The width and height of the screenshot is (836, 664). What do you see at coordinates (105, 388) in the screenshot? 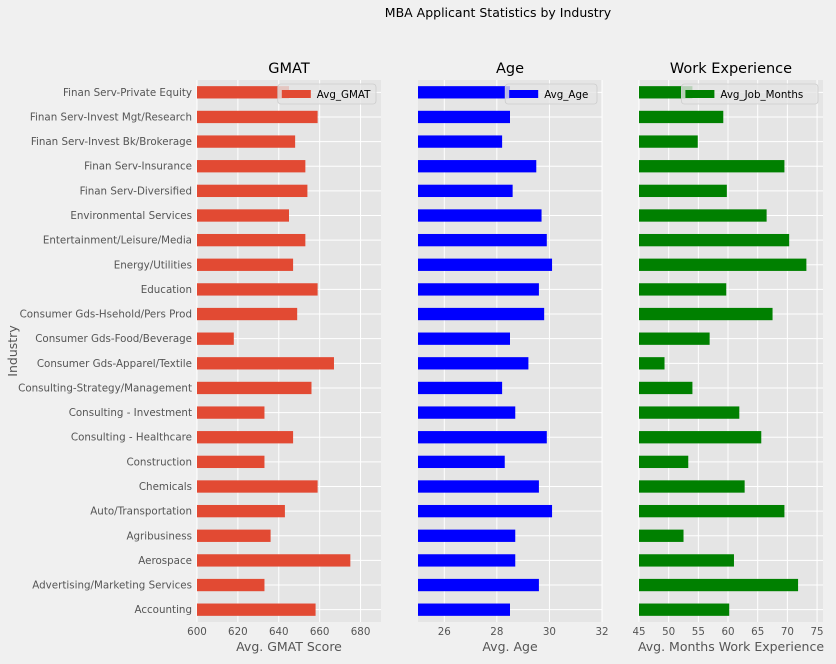
I see `y-tick-label: Consulting-Strategy/Management` at bounding box center [105, 388].